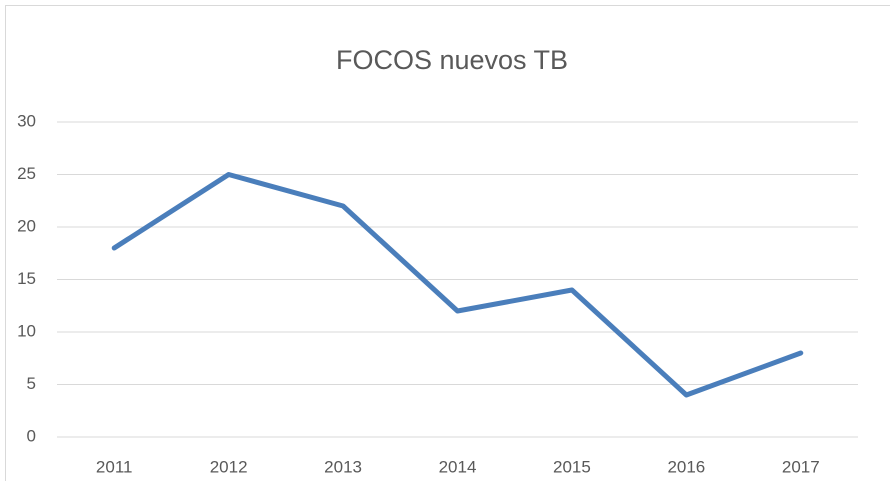  What do you see at coordinates (26, 225) in the screenshot?
I see `y-tick-label: 20` at bounding box center [26, 225].